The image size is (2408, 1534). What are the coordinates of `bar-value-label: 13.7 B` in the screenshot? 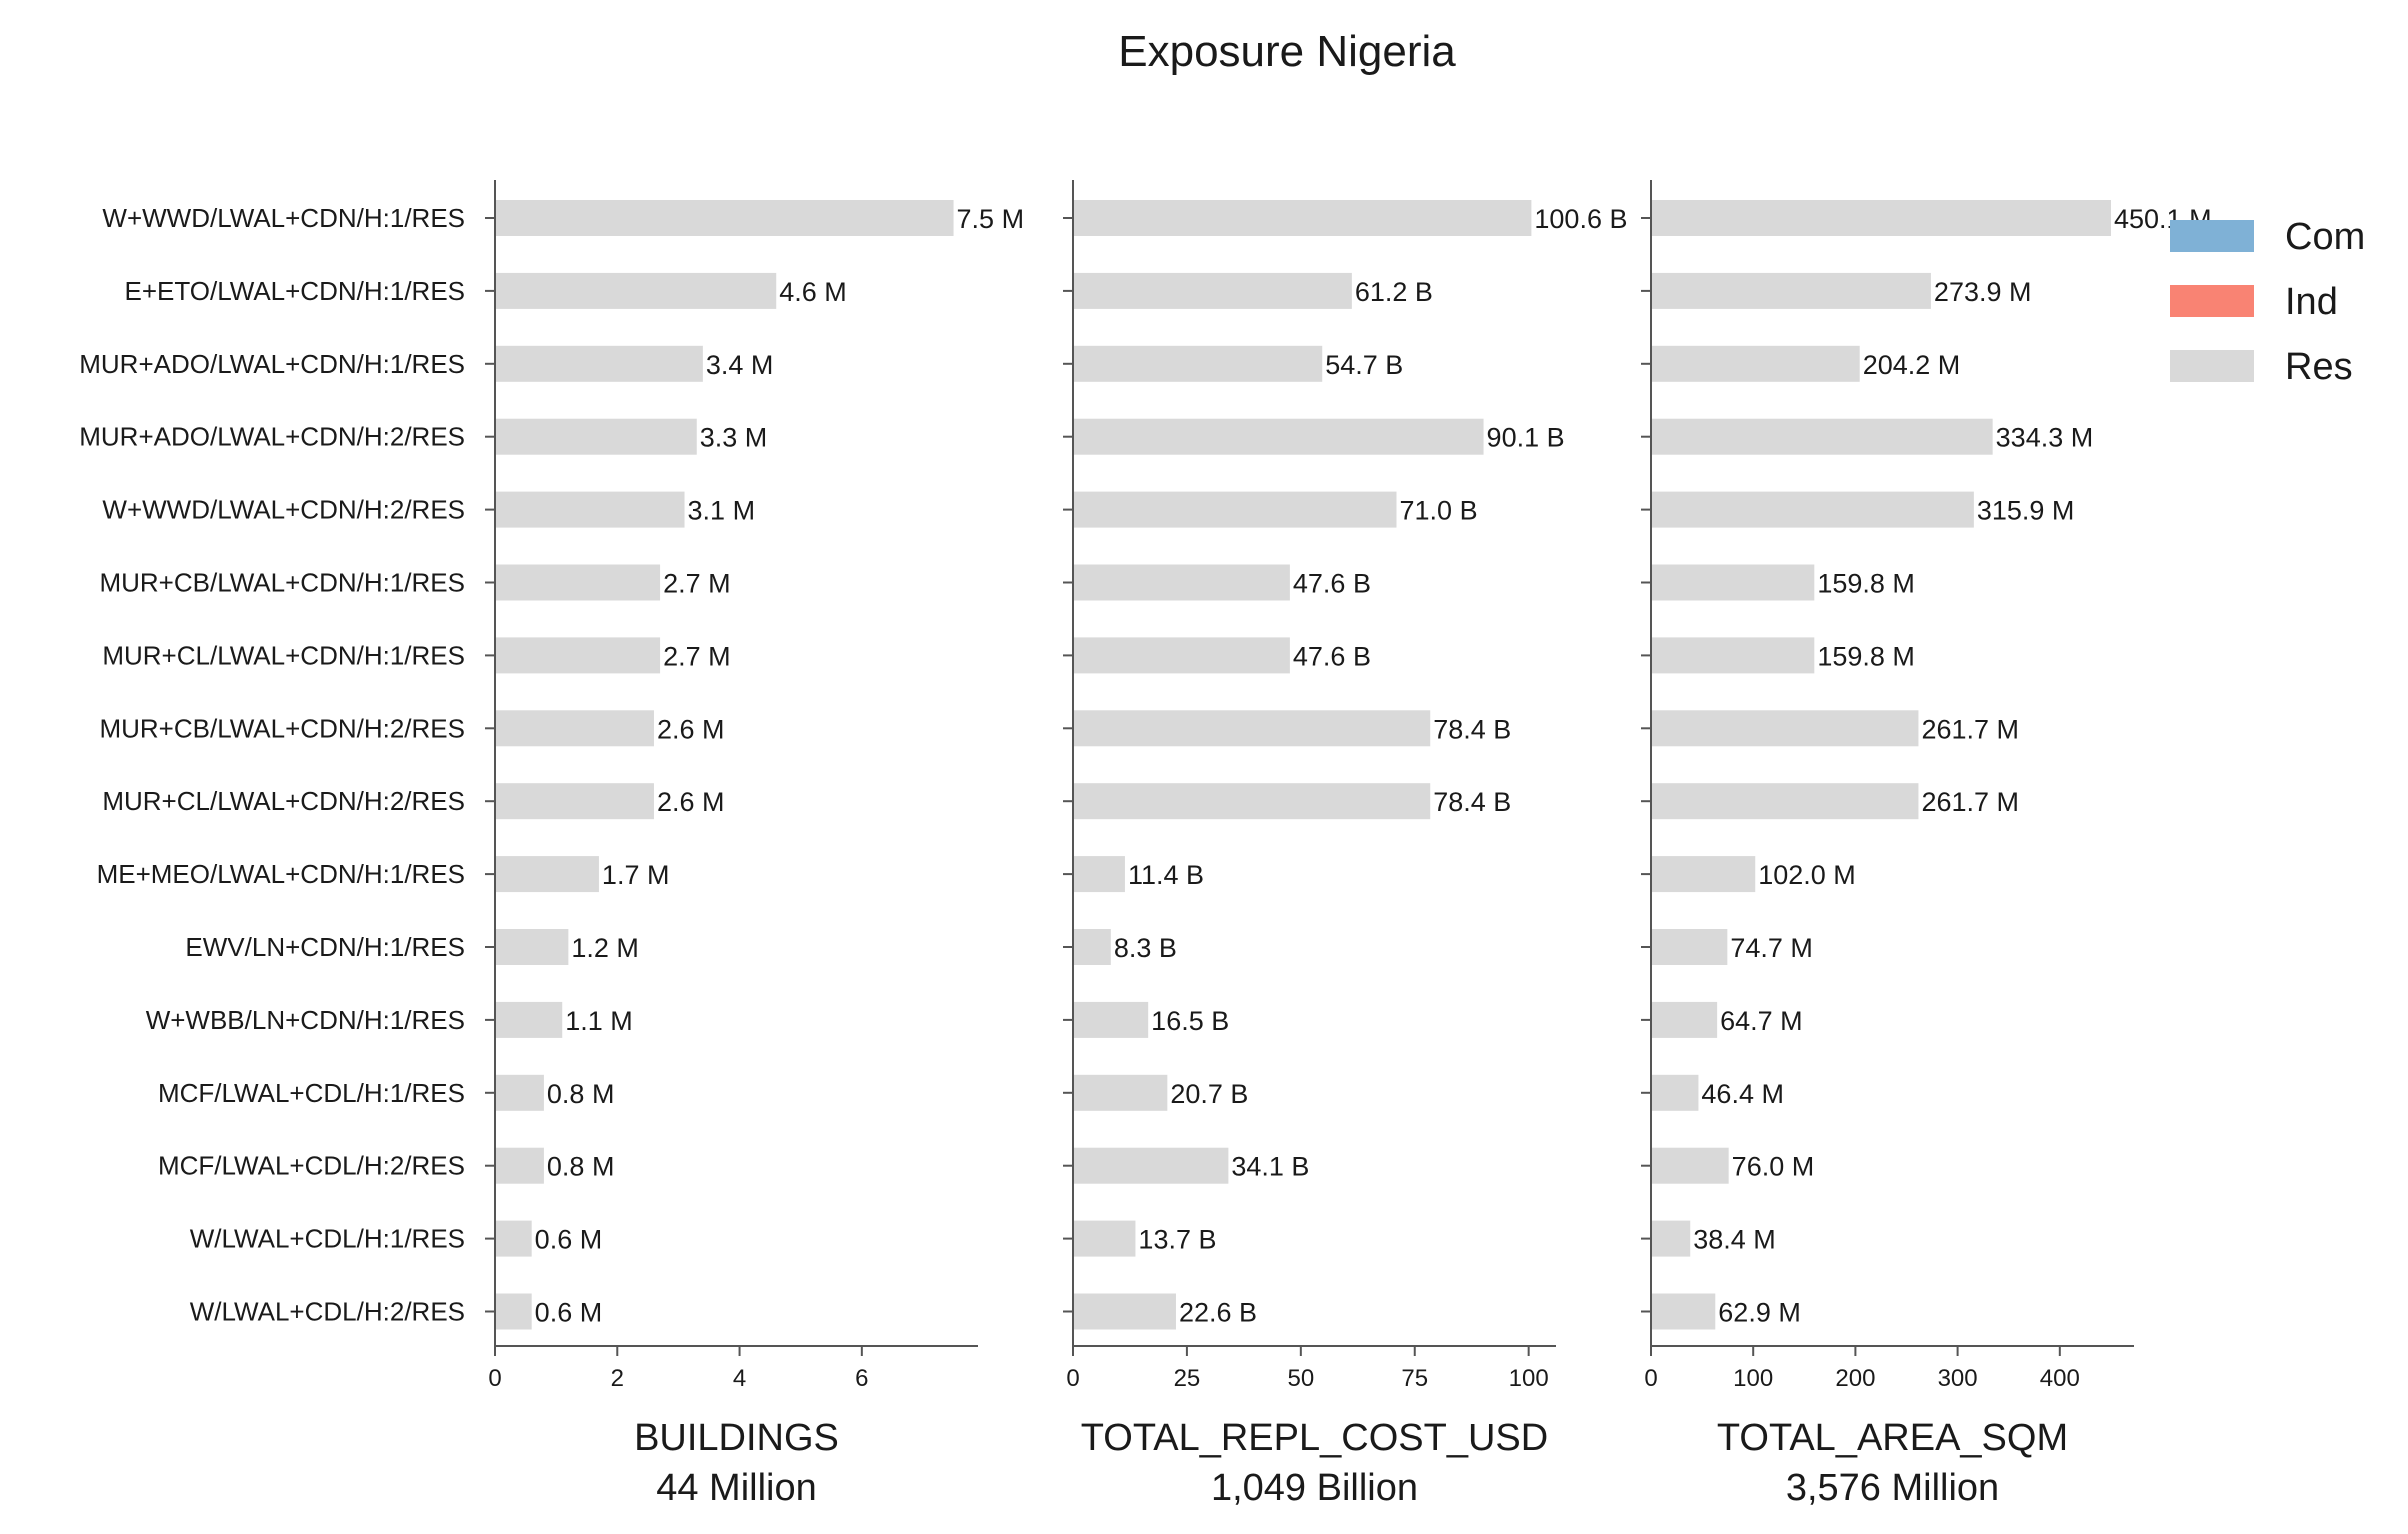 It's located at (1177, 1240).